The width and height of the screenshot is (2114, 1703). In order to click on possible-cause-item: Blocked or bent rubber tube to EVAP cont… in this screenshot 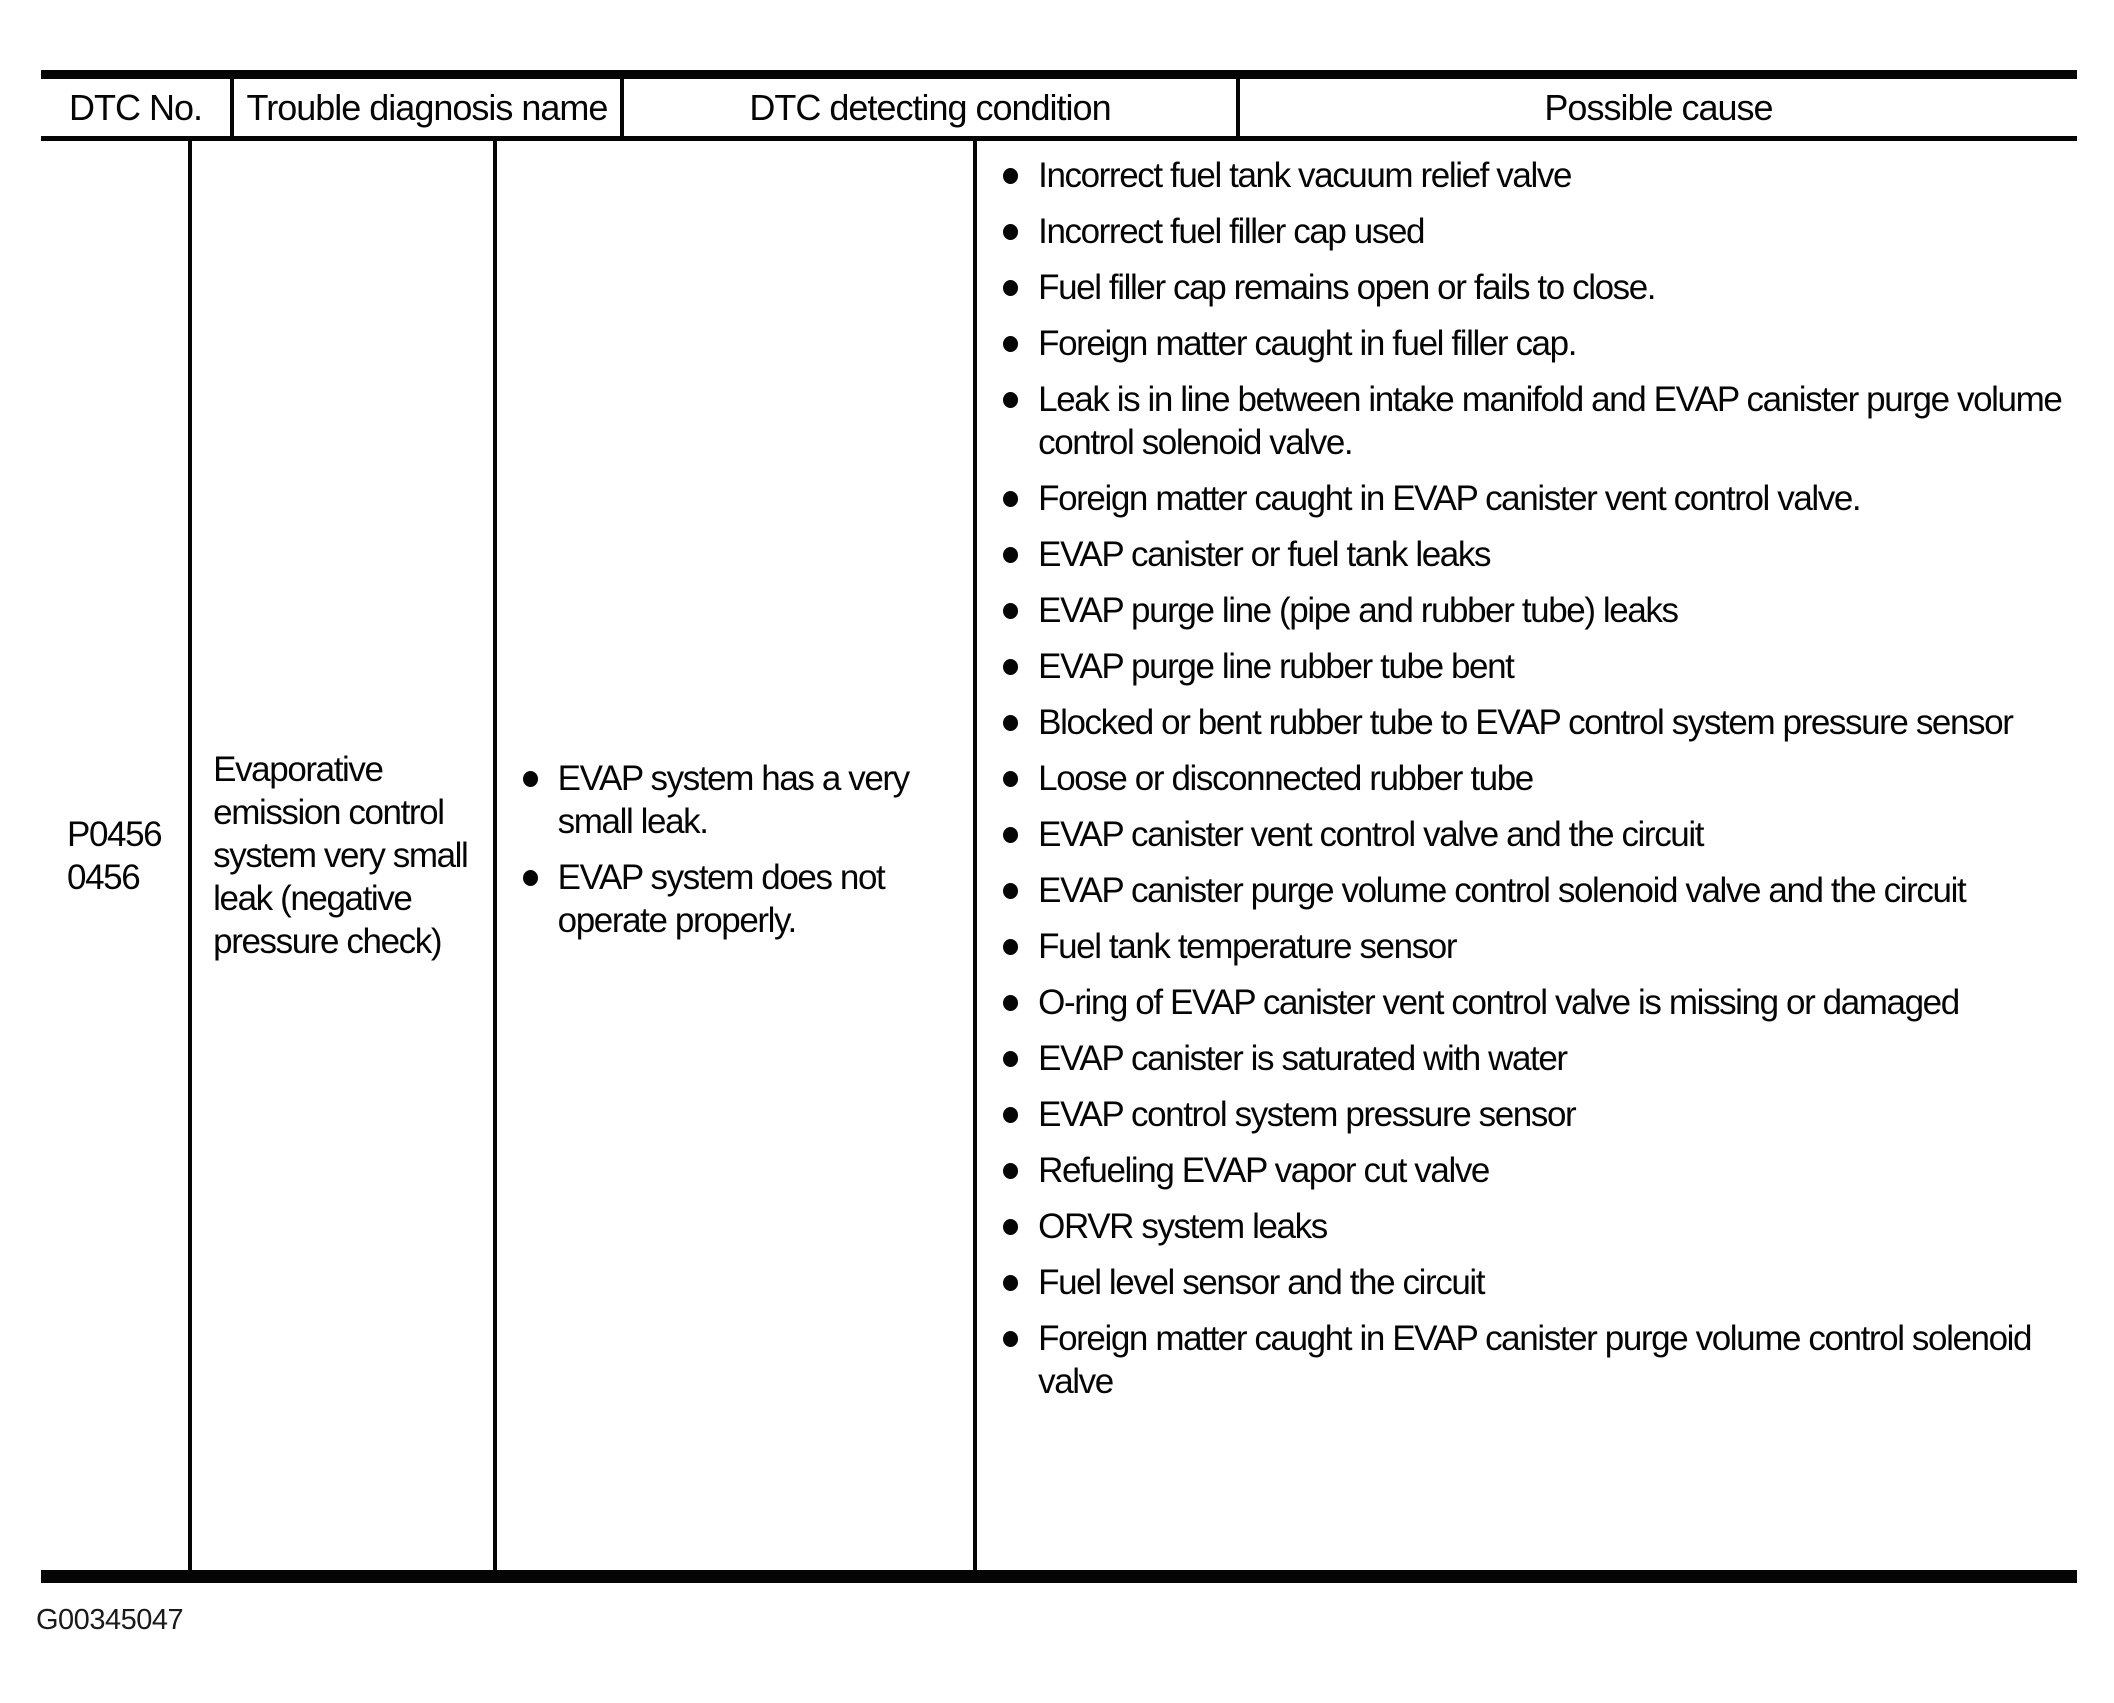, I will do `click(1527, 722)`.